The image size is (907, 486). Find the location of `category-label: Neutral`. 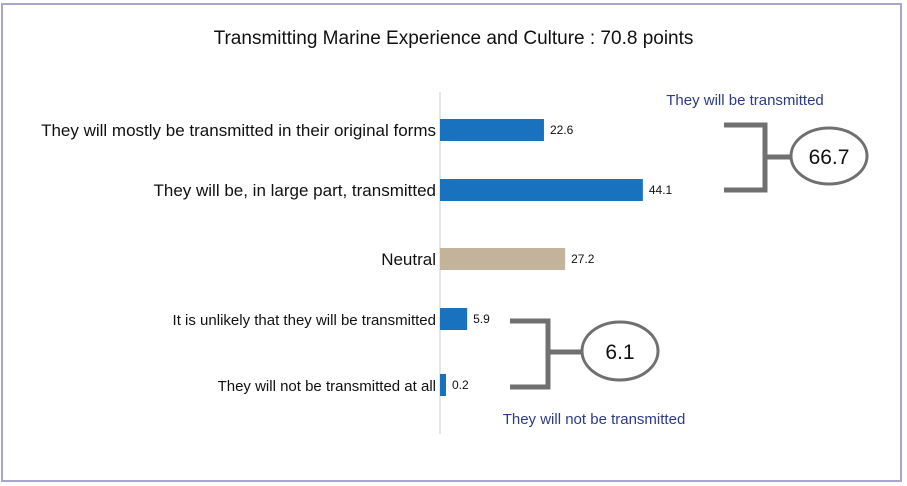

category-label: Neutral is located at coordinates (408, 259).